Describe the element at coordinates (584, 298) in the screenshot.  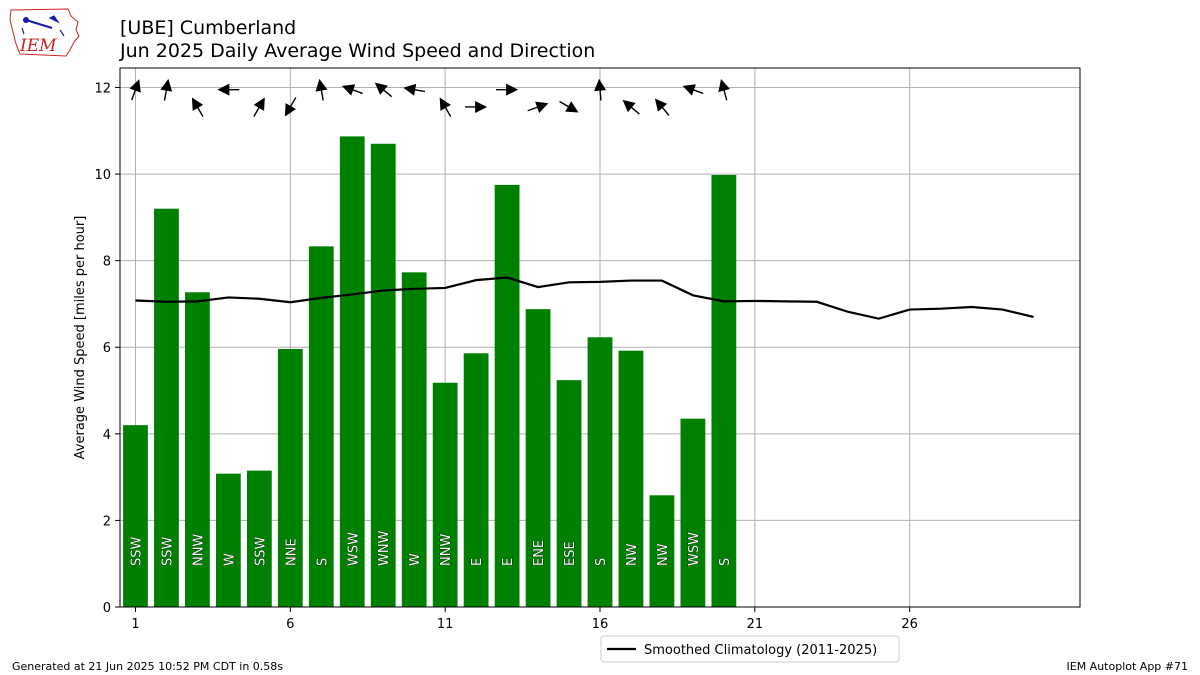
I see `climatology-line` at that location.